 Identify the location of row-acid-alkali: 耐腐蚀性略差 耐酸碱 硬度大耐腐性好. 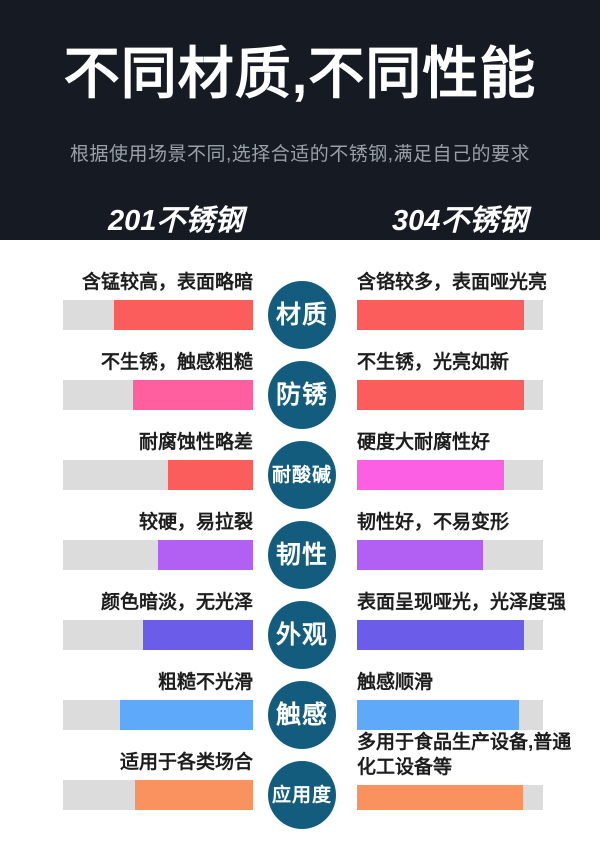
(300, 459).